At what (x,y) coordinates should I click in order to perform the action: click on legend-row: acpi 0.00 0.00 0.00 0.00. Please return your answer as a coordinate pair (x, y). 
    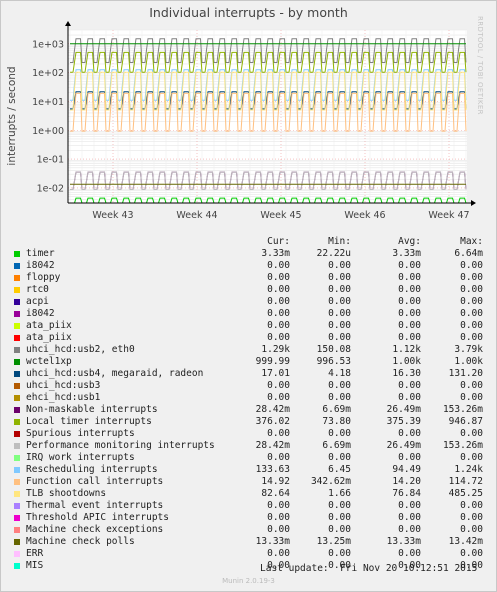
    Looking at the image, I should click on (248, 302).